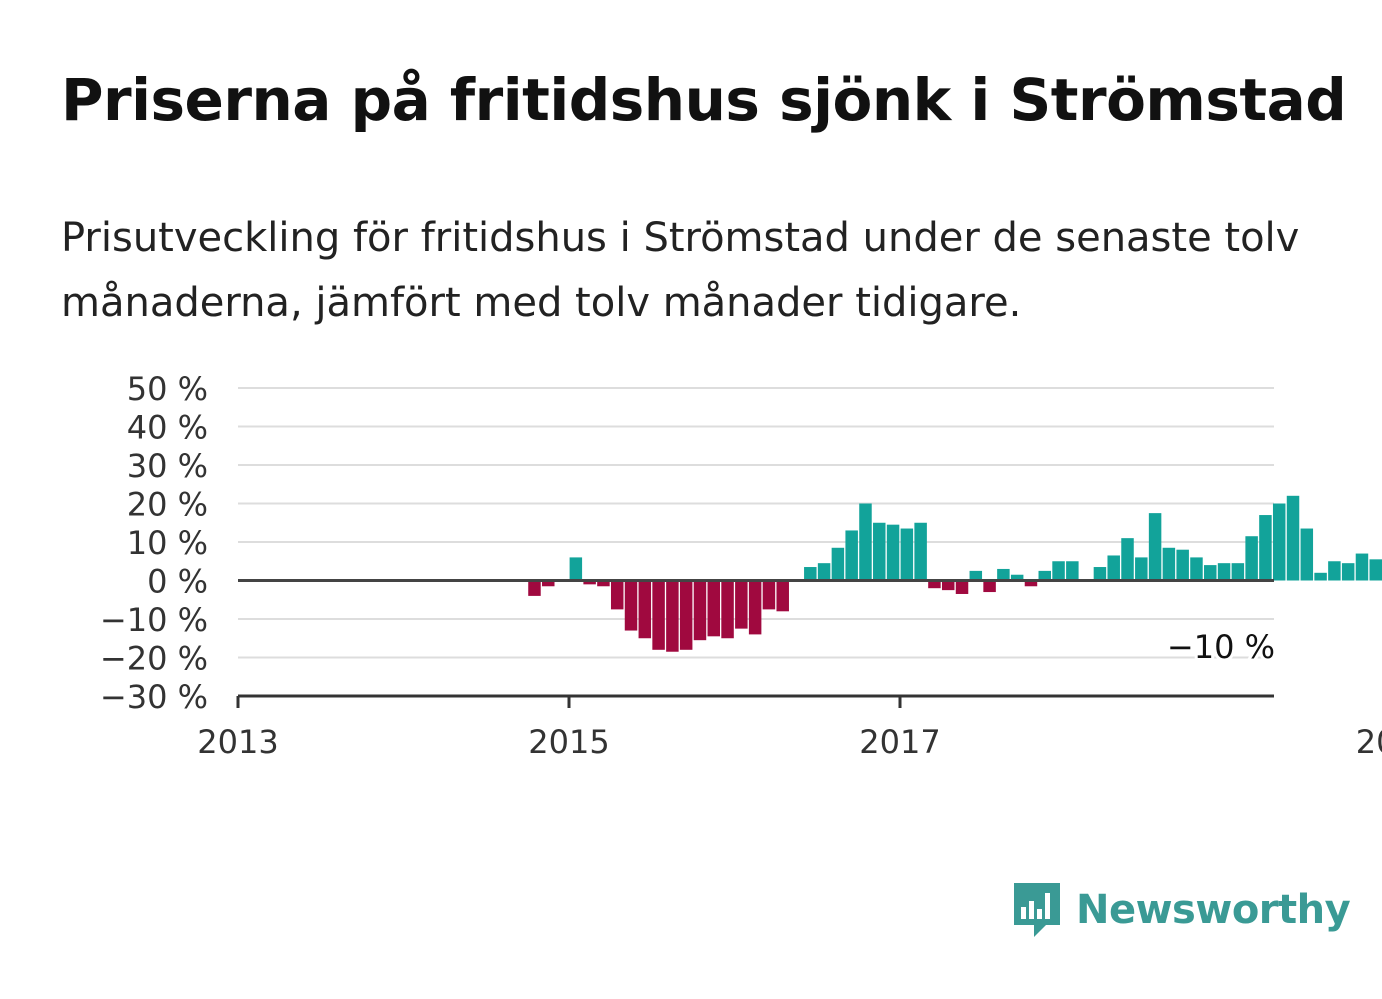 The width and height of the screenshot is (1382, 999). I want to click on y-tick-label: 40 %, so click(167, 428).